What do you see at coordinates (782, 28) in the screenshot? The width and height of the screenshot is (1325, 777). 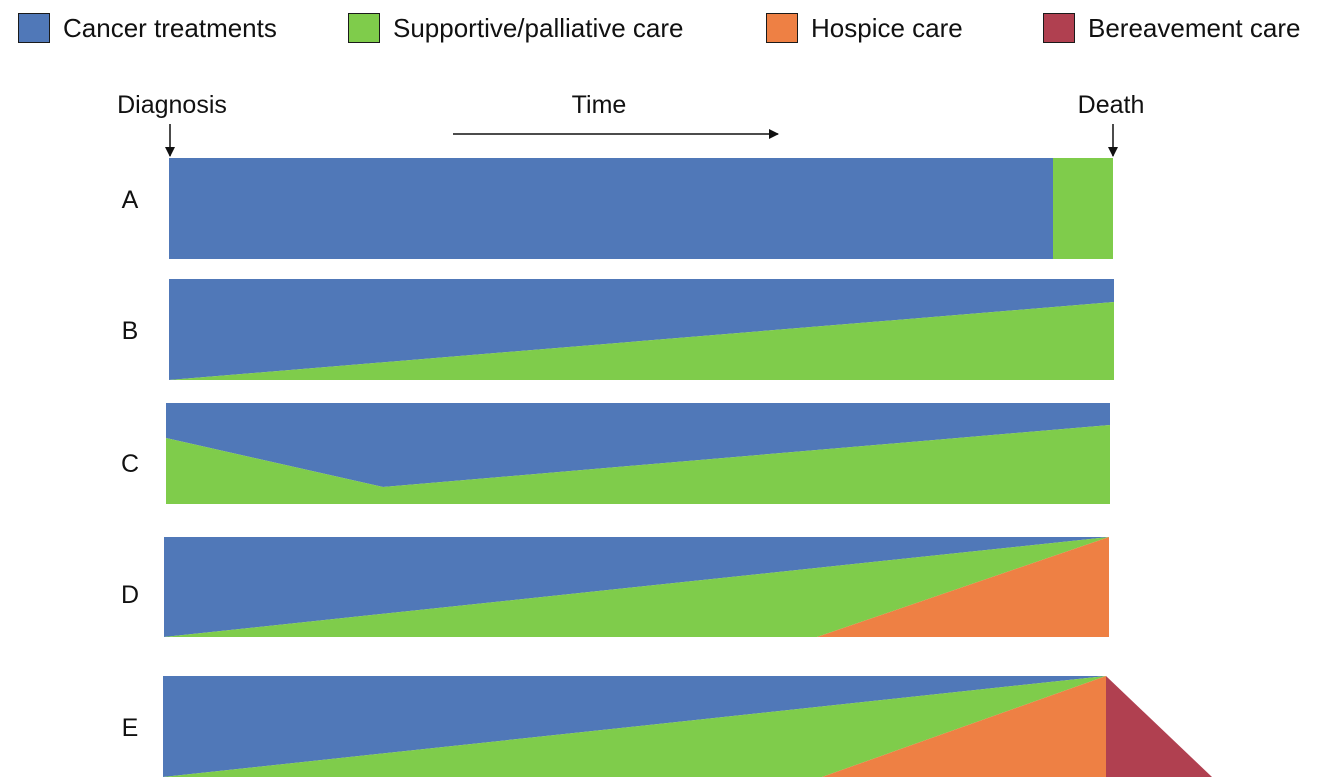 I see `legend-swatch-hospice-care` at bounding box center [782, 28].